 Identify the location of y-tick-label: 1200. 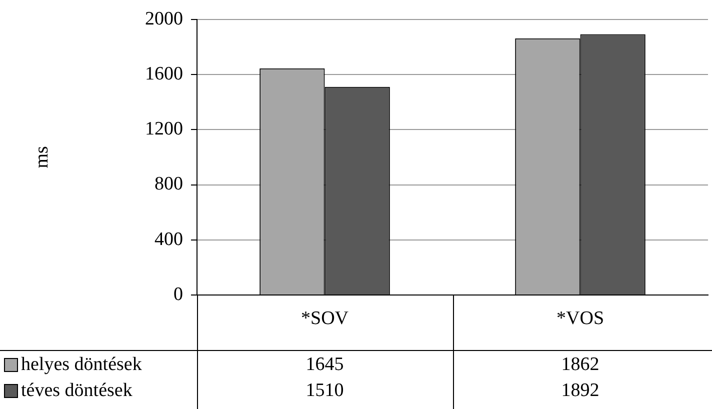
(164, 129).